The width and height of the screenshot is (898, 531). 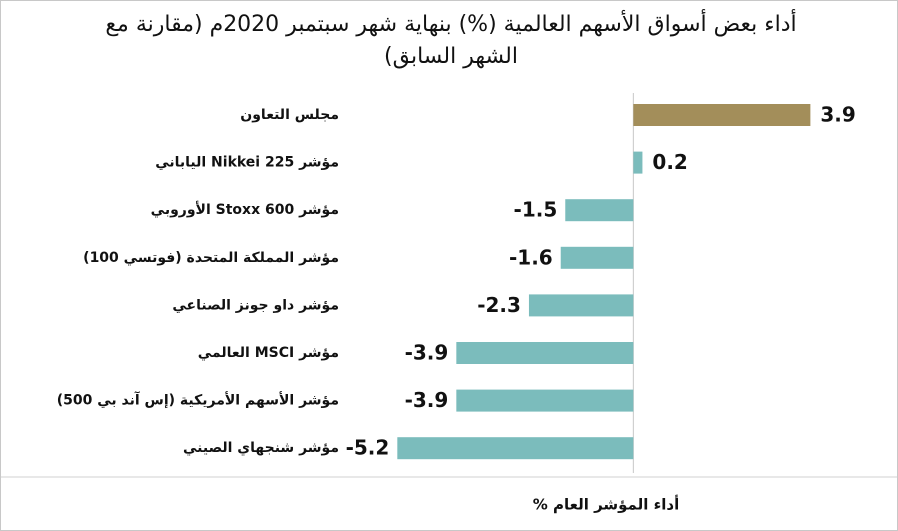 I want to click on category-label: مؤشر داو جونز الصناعي, so click(x=255, y=305).